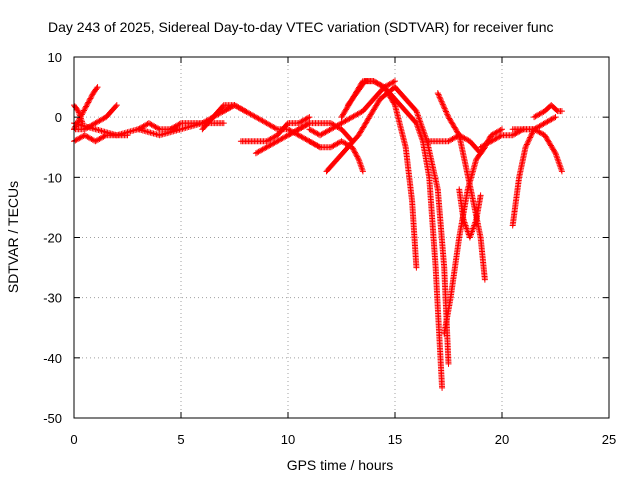 The width and height of the screenshot is (640, 480). Describe the element at coordinates (101, 138) in the screenshot. I see `series-arc5` at that location.